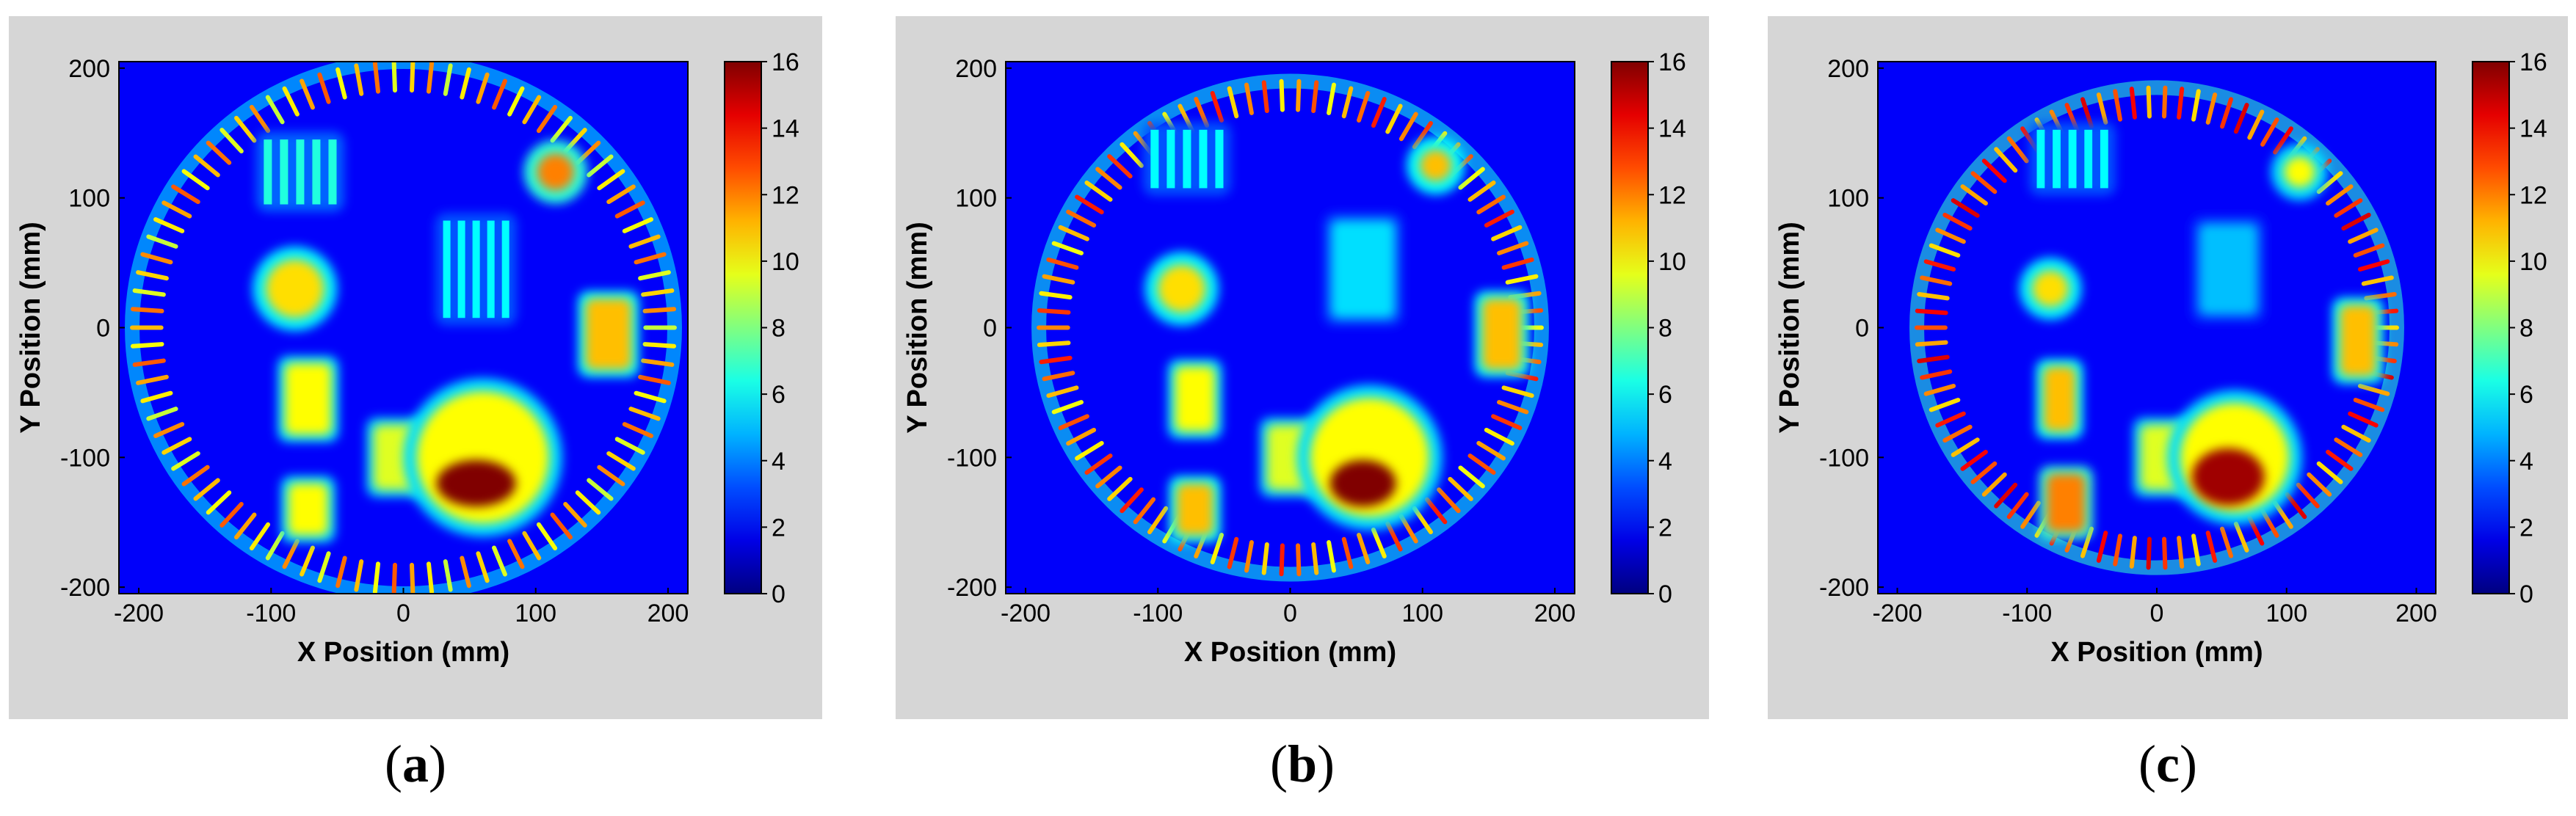  I want to click on colorbar-tick-label: 14, so click(2533, 129).